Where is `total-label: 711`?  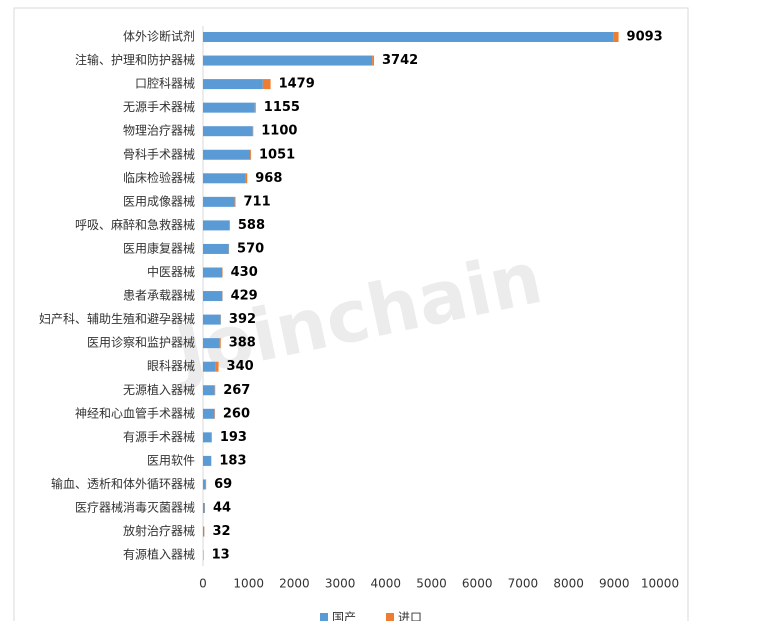 total-label: 711 is located at coordinates (256, 201).